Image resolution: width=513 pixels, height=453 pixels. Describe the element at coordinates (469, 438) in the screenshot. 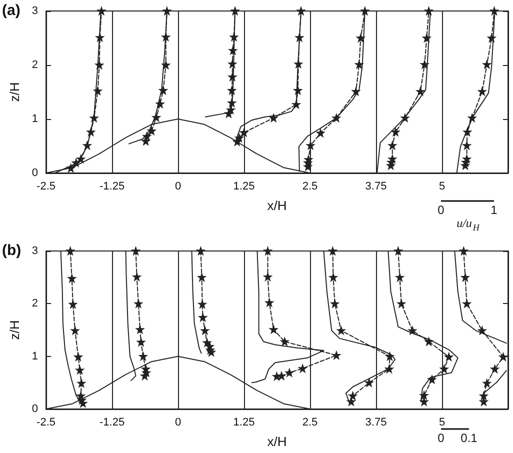

I see `text: 0.1` at that location.